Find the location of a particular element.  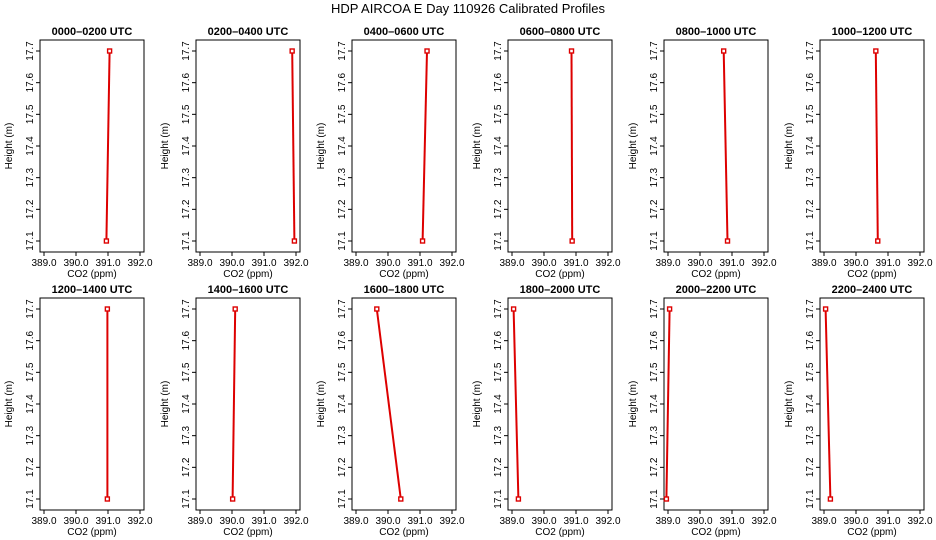

panel-title: 0400–0600 UTC is located at coordinates (404, 32).